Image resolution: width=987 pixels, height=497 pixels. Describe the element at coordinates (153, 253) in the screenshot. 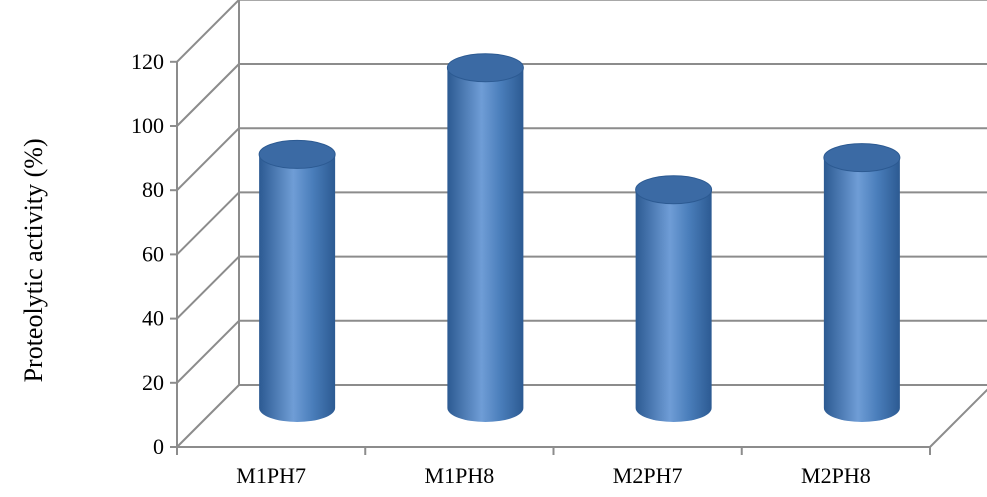

I see `y-tick-label: 60` at that location.